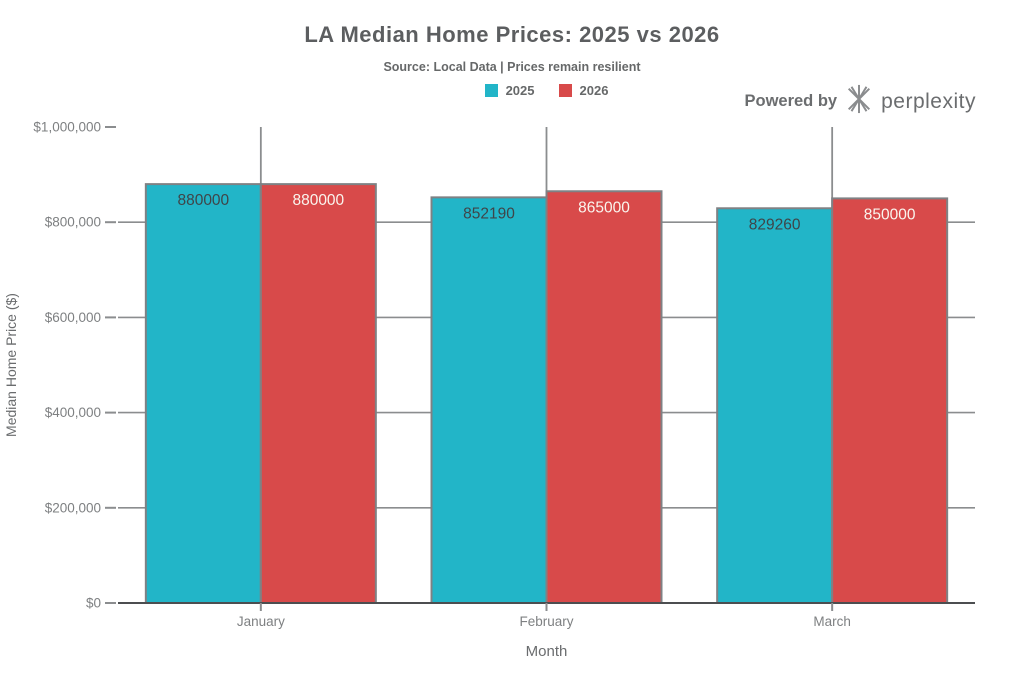 This screenshot has height=683, width=1024. What do you see at coordinates (775, 405) in the screenshot?
I see `bar-march-2025` at bounding box center [775, 405].